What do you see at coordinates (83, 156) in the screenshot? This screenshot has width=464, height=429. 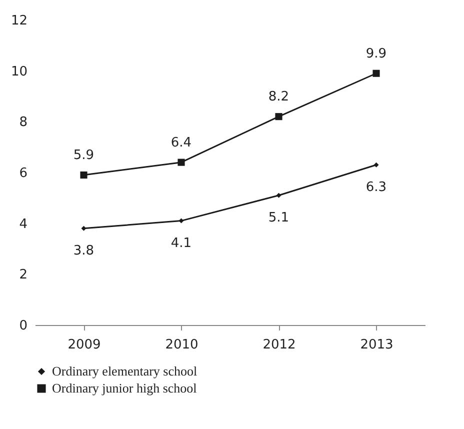 I see `data-label: 5.9` at bounding box center [83, 156].